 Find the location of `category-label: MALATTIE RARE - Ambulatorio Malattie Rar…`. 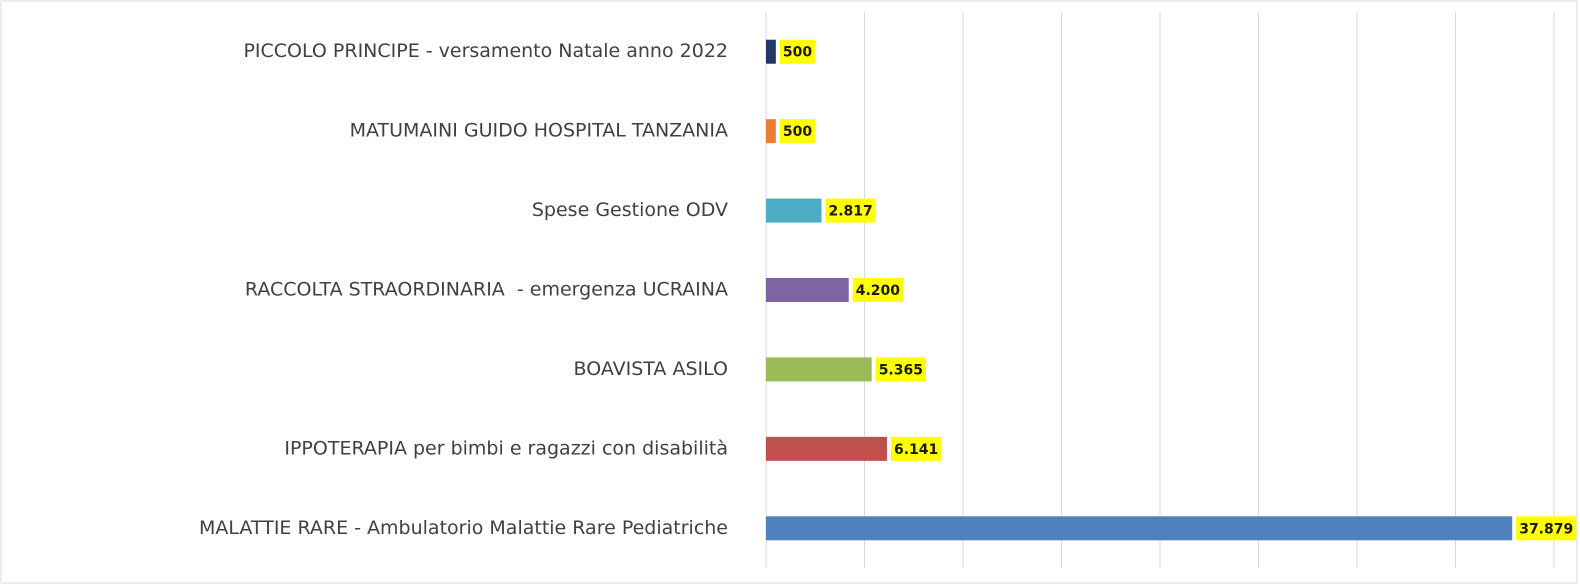

category-label: MALATTIE RARE - Ambulatorio Malattie Rar… is located at coordinates (463, 528).